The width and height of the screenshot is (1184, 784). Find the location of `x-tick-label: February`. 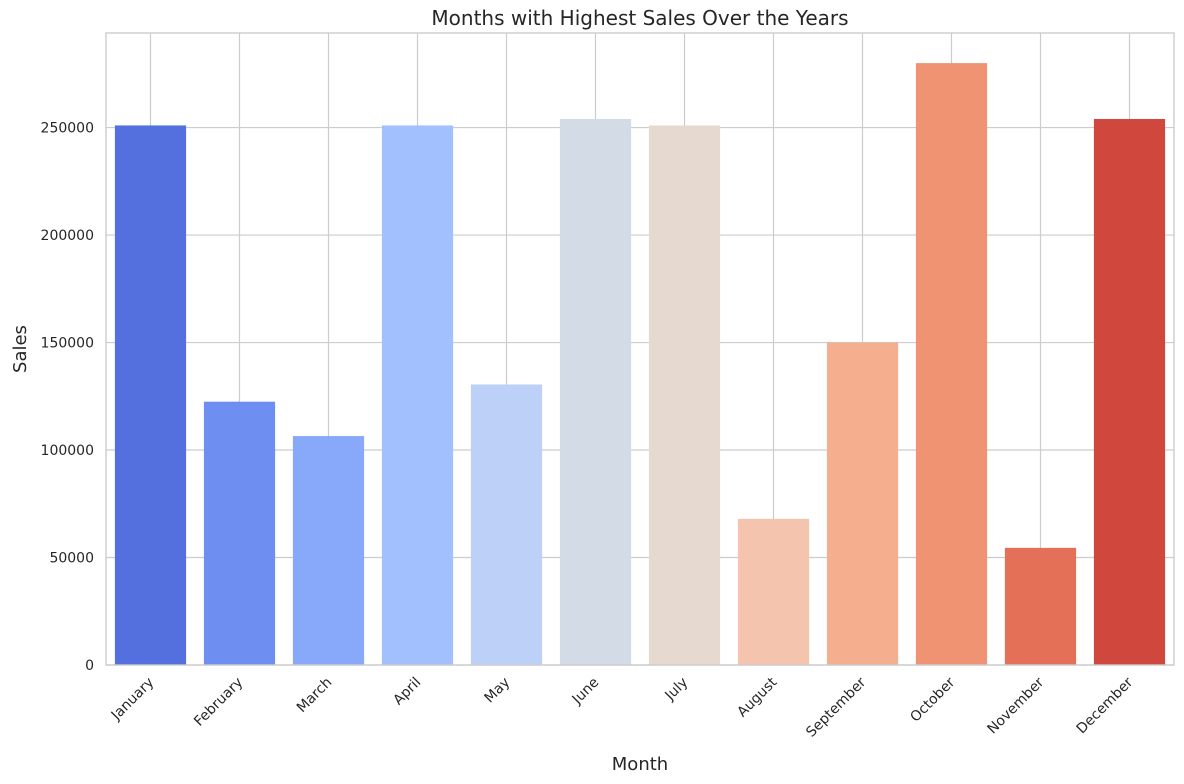

x-tick-label: February is located at coordinates (218, 702).